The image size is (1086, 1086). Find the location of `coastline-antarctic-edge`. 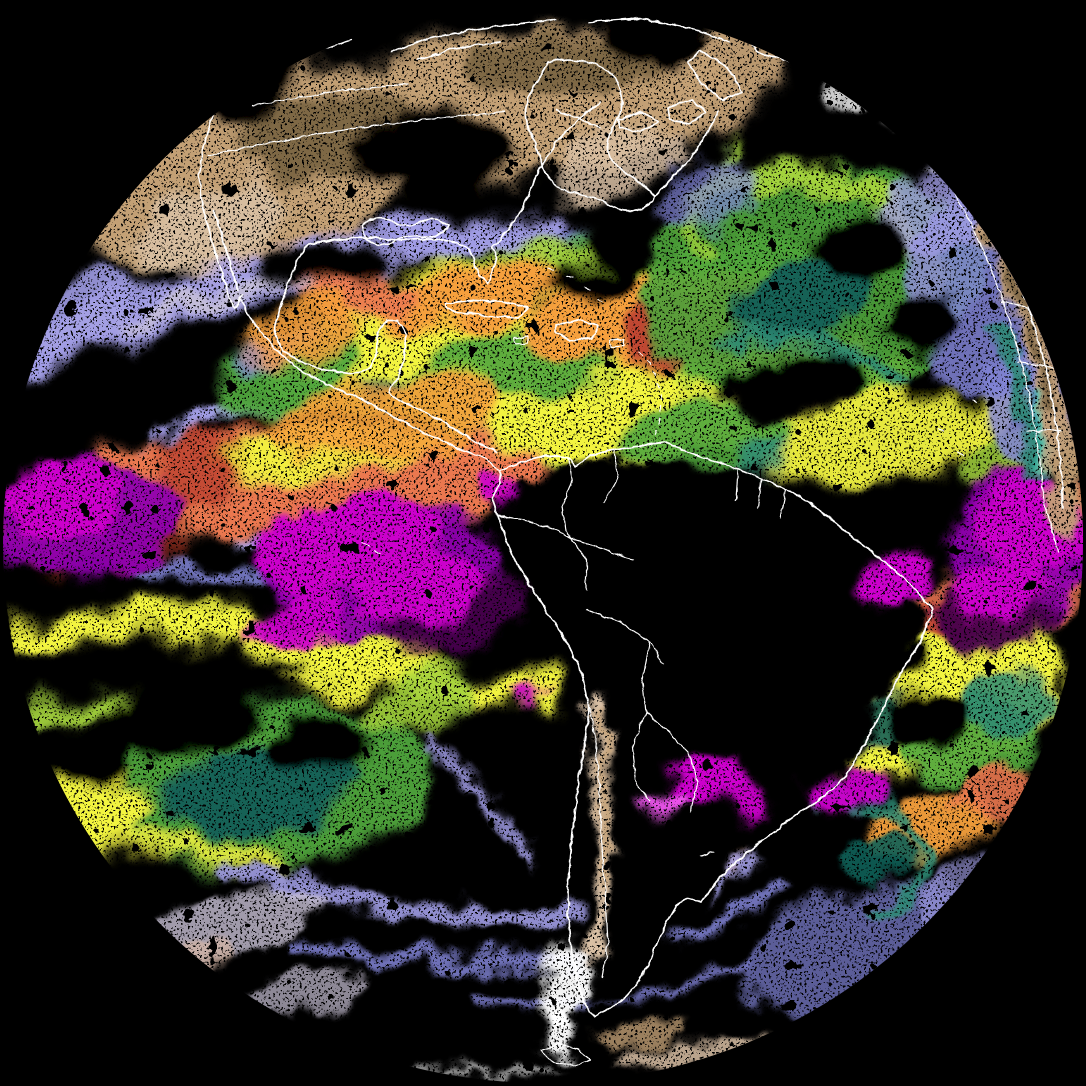

coastline-antarctic-edge is located at coordinates (565, 1055).